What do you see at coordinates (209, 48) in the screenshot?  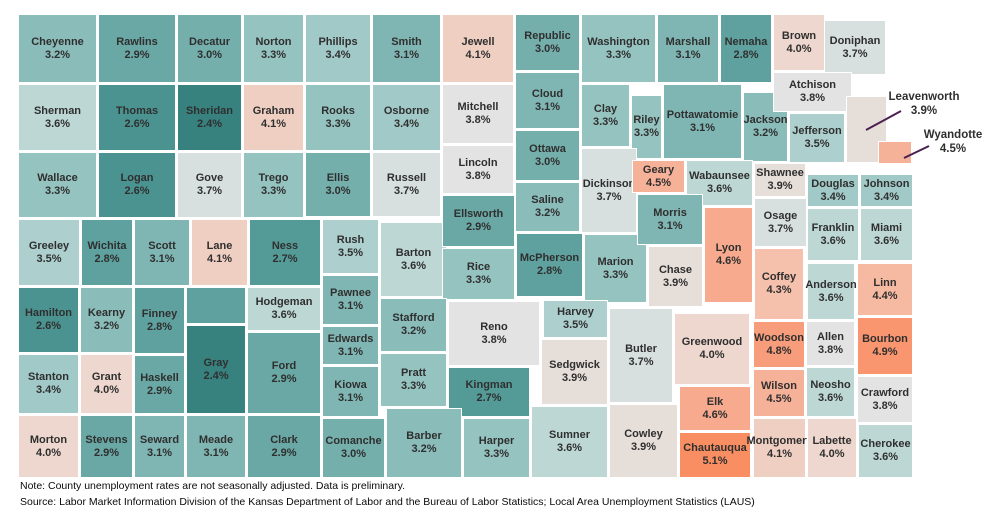 I see `county-decatur: Decatur 3.0%` at bounding box center [209, 48].